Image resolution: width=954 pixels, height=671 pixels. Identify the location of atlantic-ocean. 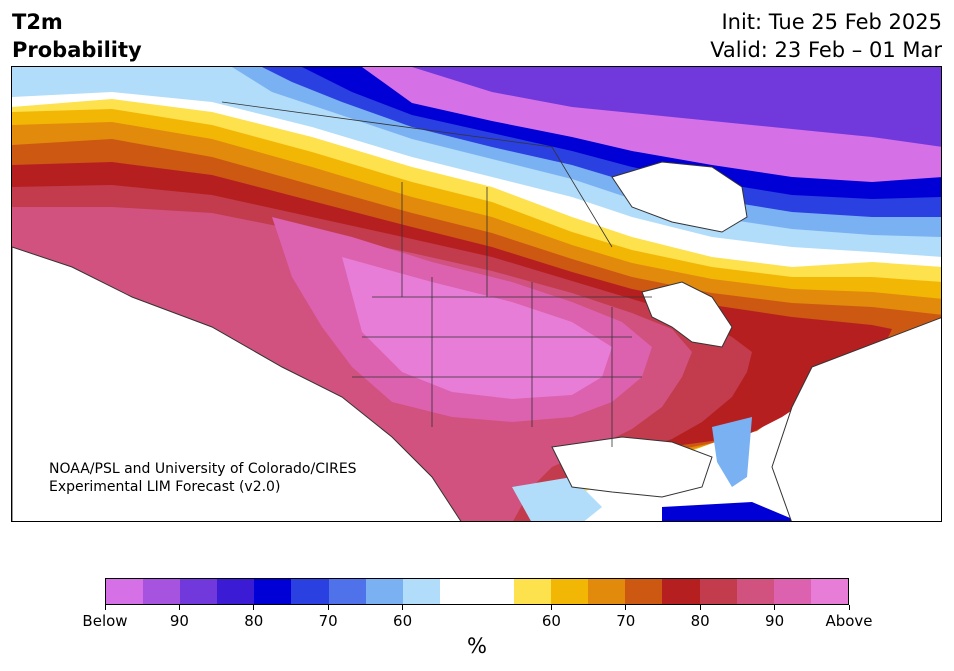
(856, 419).